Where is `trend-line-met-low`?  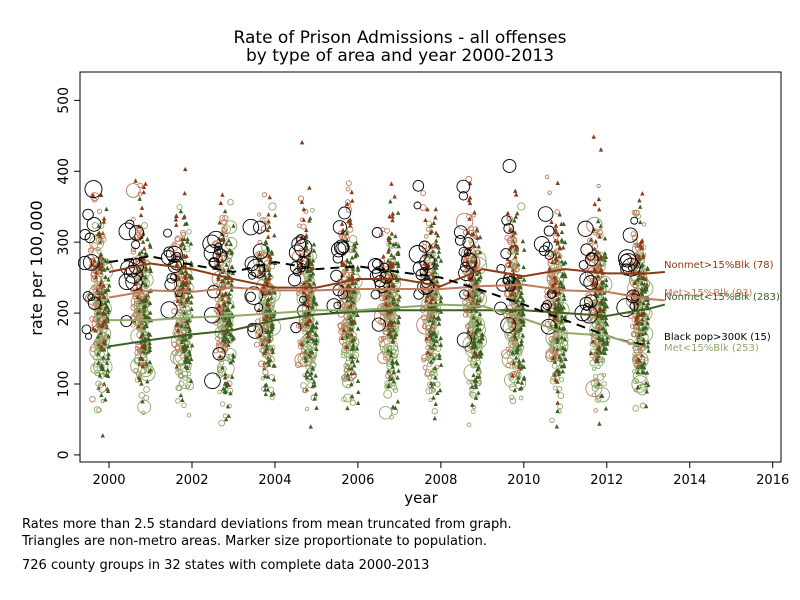
trend-line-met-low is located at coordinates (379, 326).